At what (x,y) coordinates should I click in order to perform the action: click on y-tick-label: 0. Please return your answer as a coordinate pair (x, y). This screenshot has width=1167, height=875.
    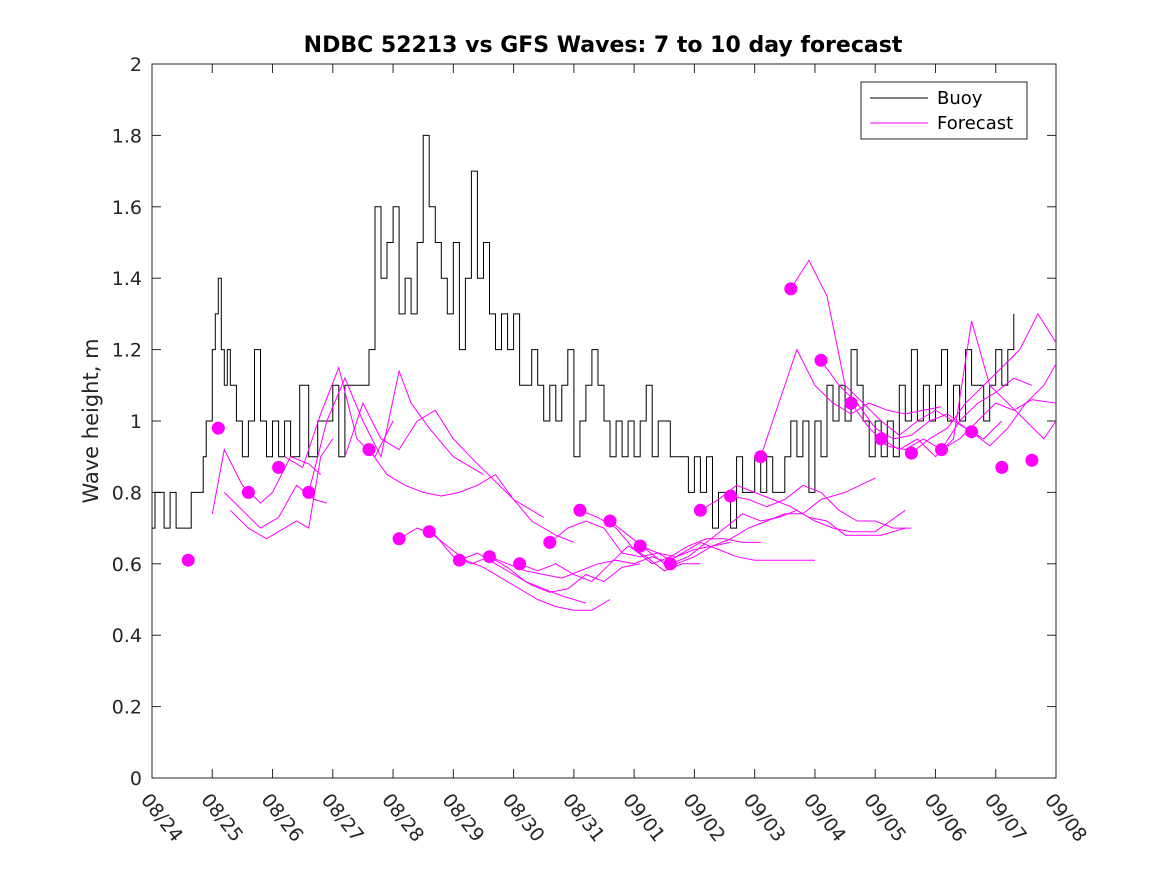
    Looking at the image, I should click on (136, 779).